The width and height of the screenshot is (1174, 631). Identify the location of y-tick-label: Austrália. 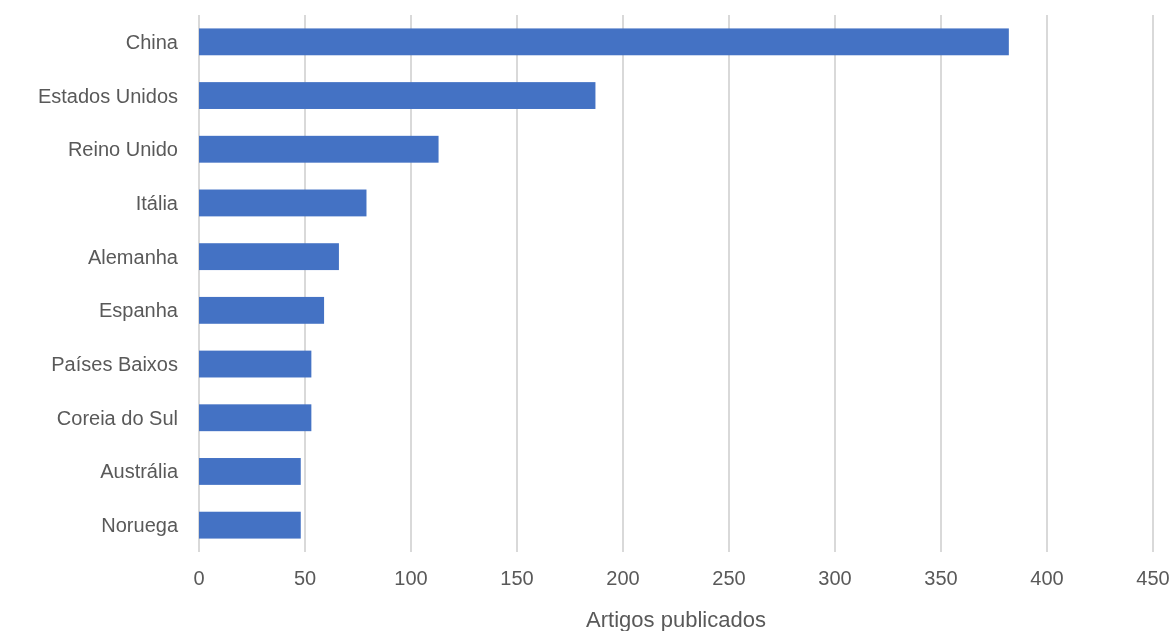
(139, 471).